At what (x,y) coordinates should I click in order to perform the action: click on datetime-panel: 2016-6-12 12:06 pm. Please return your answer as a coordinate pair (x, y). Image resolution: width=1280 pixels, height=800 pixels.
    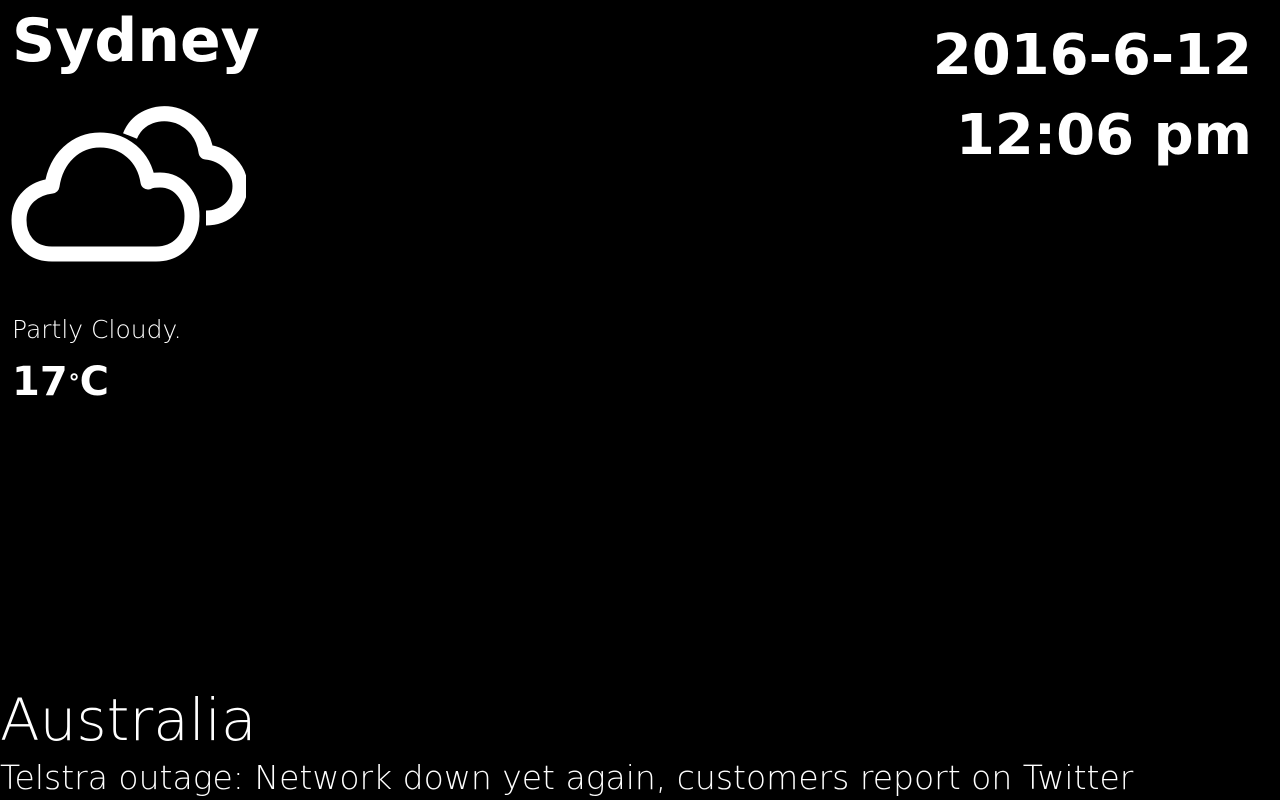
    Looking at the image, I should click on (1092, 96).